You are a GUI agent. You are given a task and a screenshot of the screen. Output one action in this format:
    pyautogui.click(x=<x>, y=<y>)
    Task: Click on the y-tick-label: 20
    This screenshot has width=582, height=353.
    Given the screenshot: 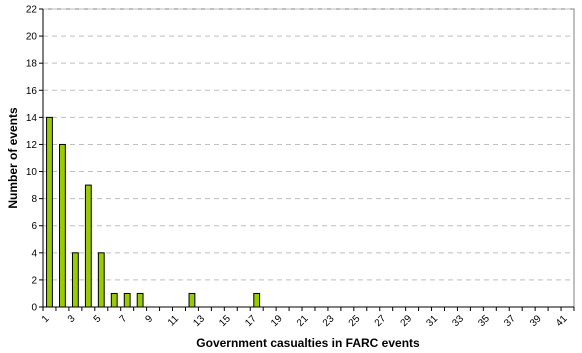 What is the action you would take?
    pyautogui.click(x=32, y=37)
    